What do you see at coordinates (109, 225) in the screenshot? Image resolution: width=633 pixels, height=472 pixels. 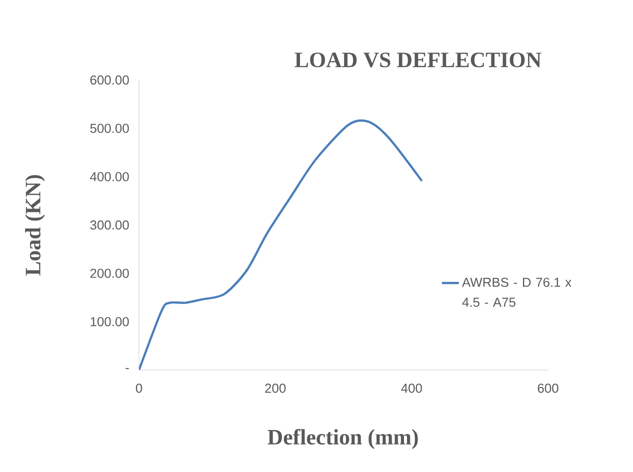 I see `y-tick-label: 300.00` at bounding box center [109, 225].